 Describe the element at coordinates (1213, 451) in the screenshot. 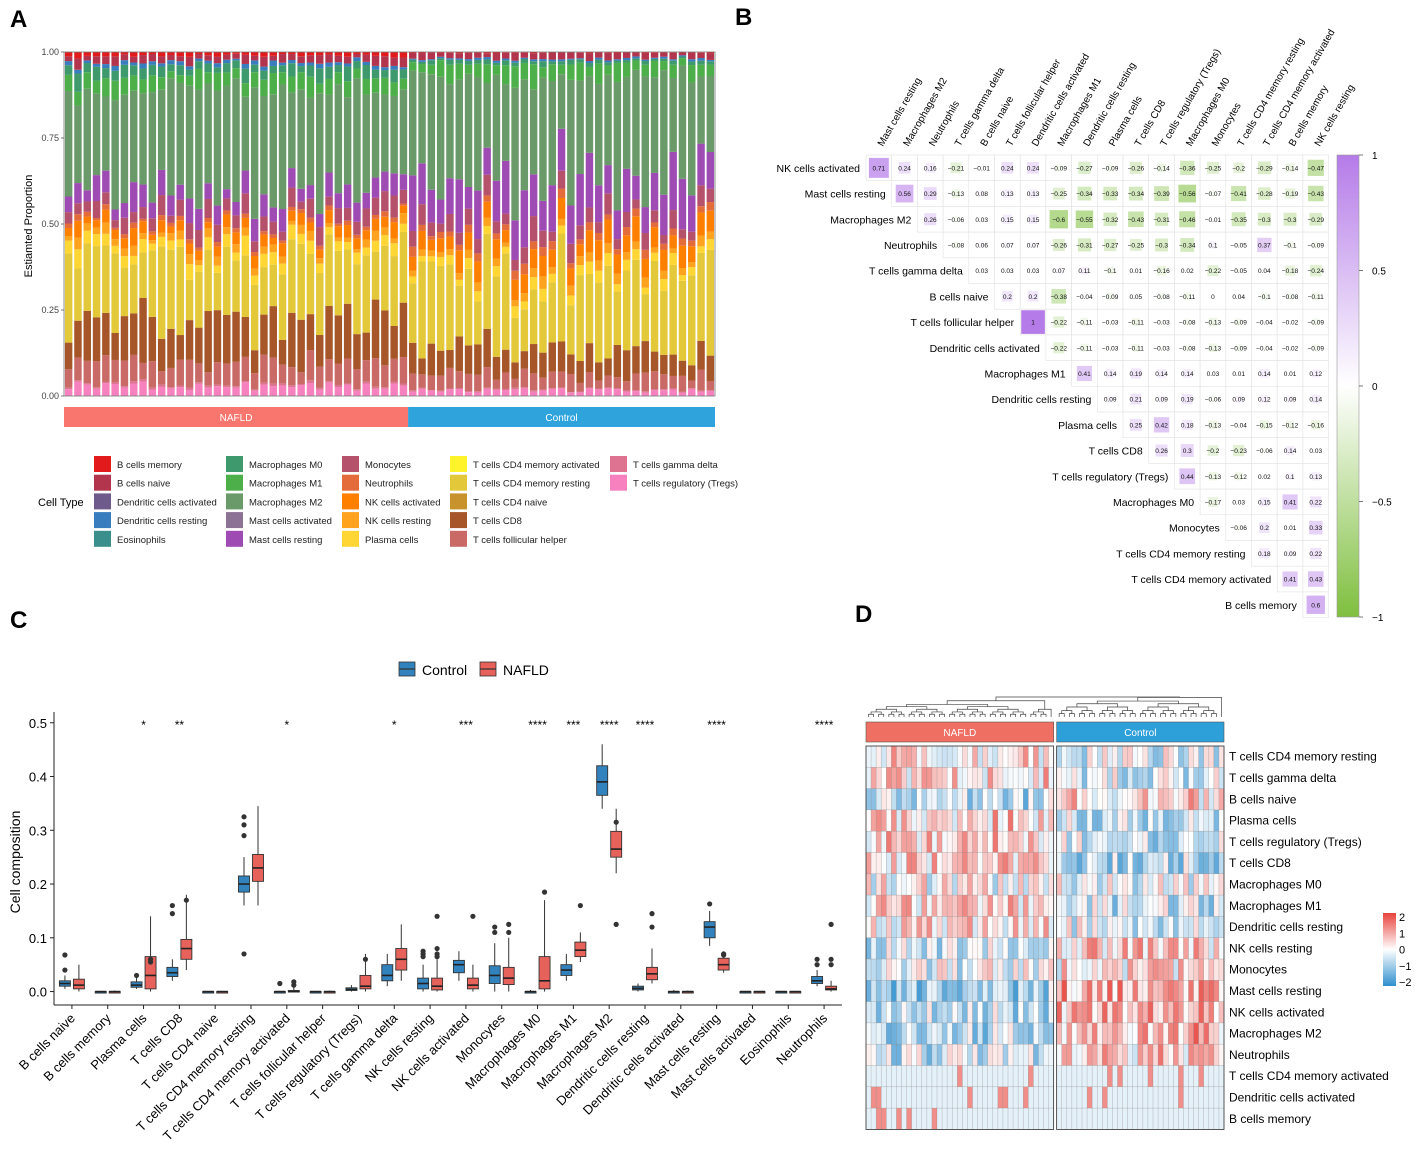

I see `corr-cell-value: −0.2` at that location.